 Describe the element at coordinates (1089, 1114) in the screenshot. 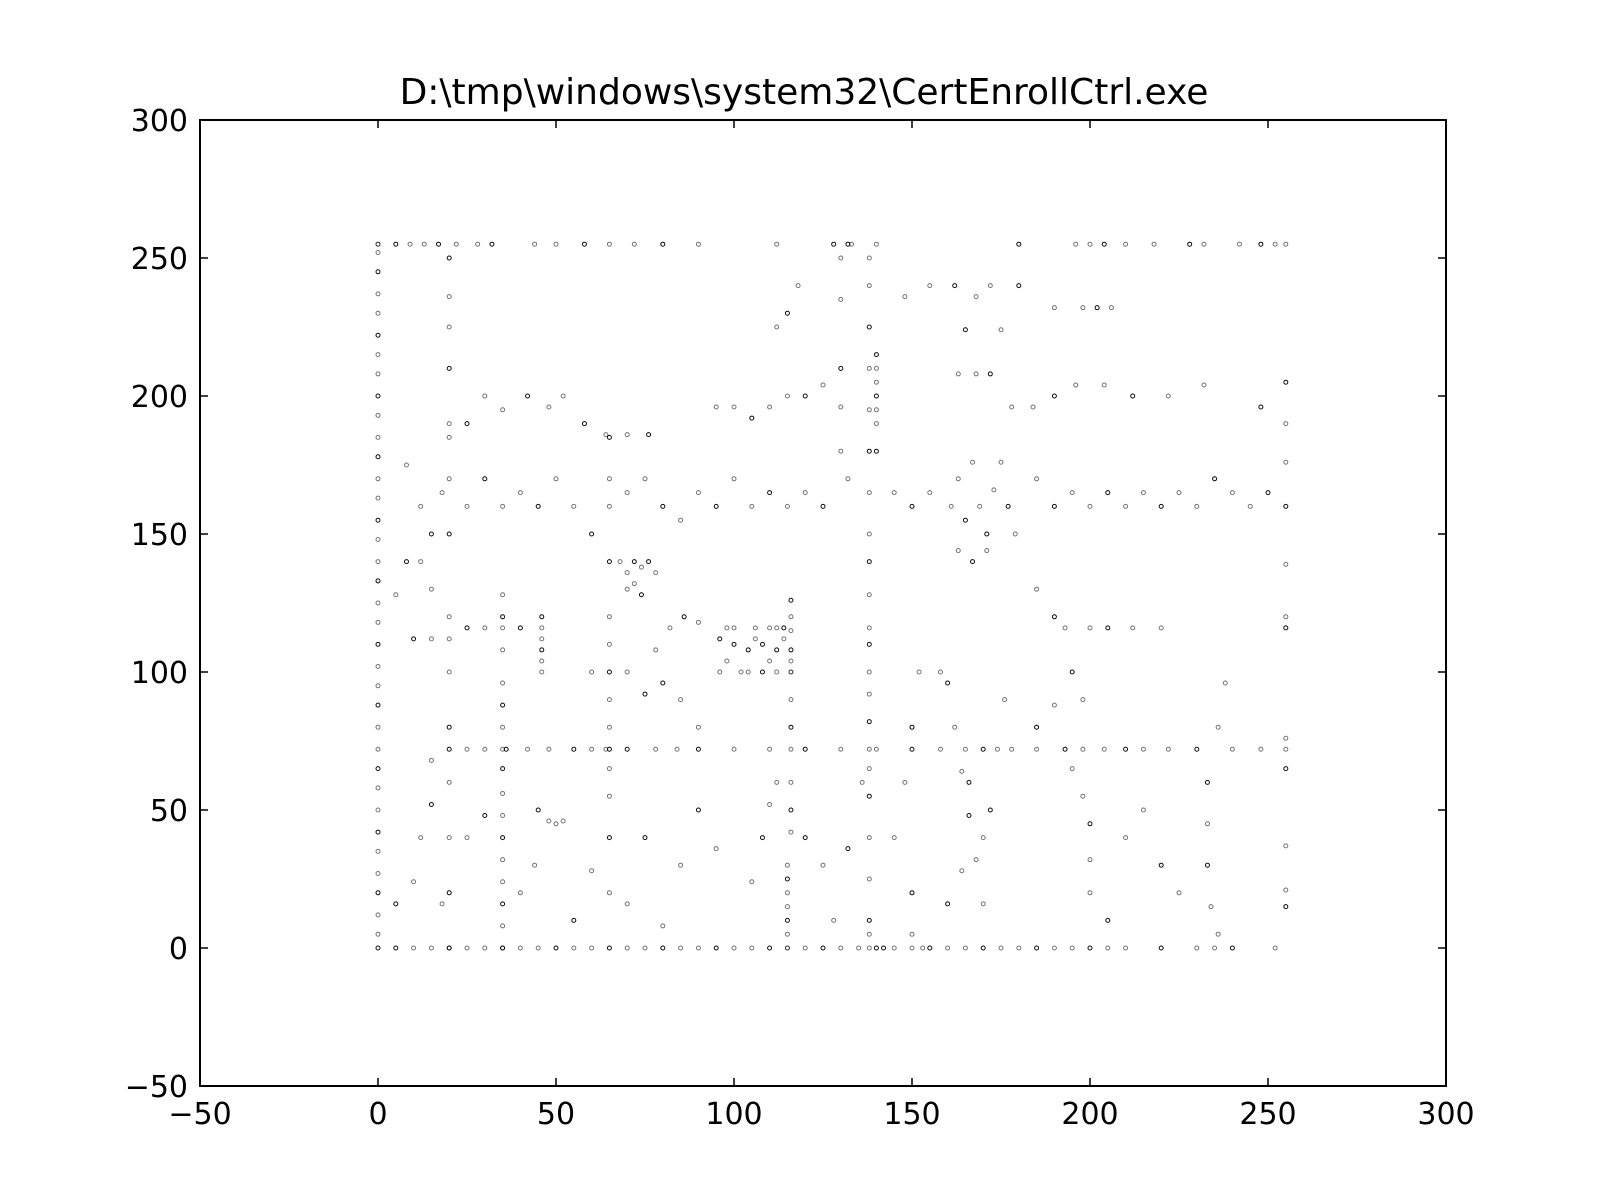

I see `x-tick-label: 200` at that location.